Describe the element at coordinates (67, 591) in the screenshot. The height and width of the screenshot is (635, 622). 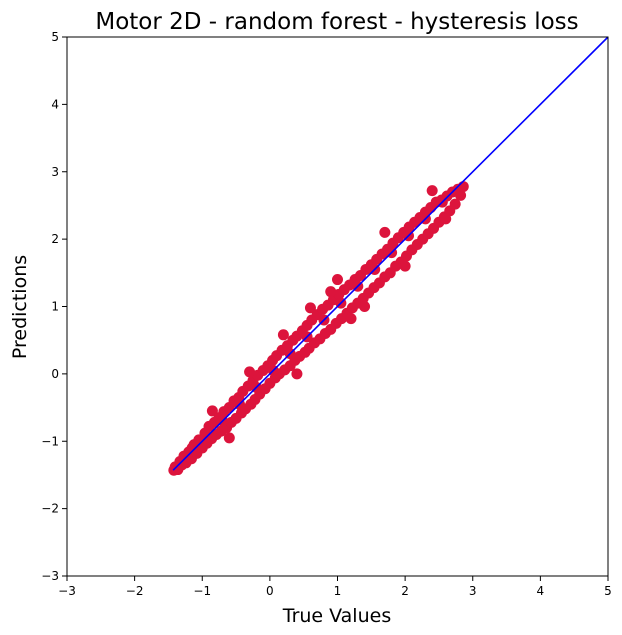
I see `x-tick-label: −3` at that location.